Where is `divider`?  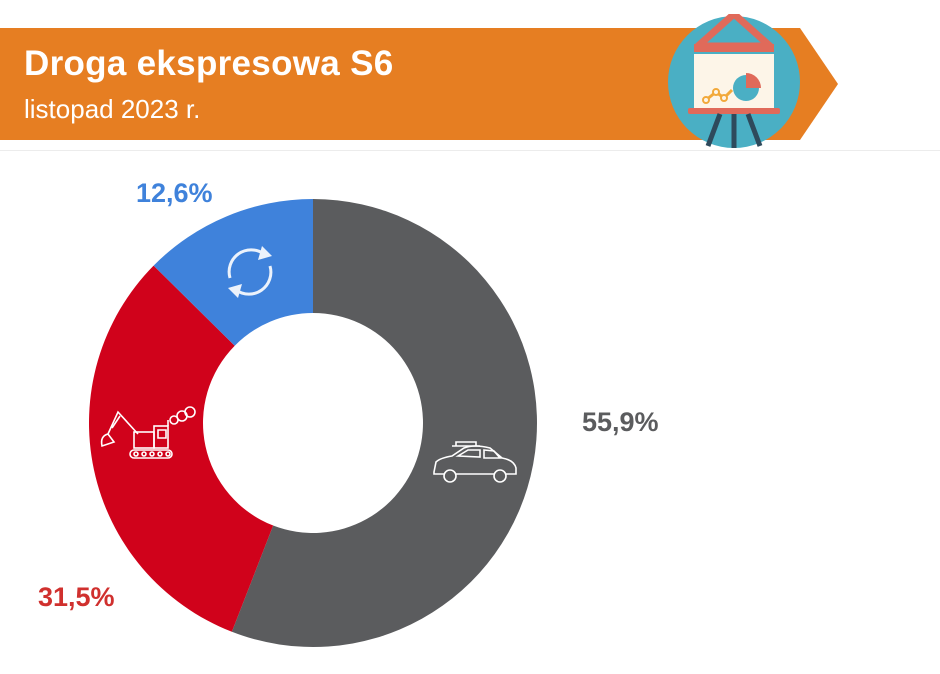 divider is located at coordinates (470, 150).